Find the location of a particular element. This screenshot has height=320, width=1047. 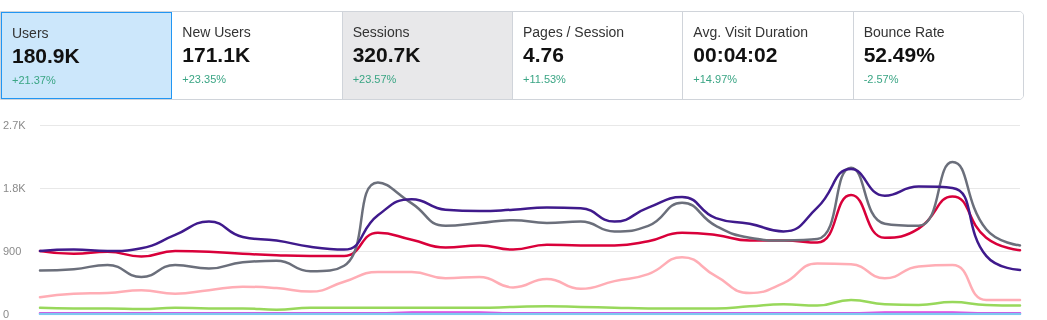

text: 320.7K is located at coordinates (387, 55).